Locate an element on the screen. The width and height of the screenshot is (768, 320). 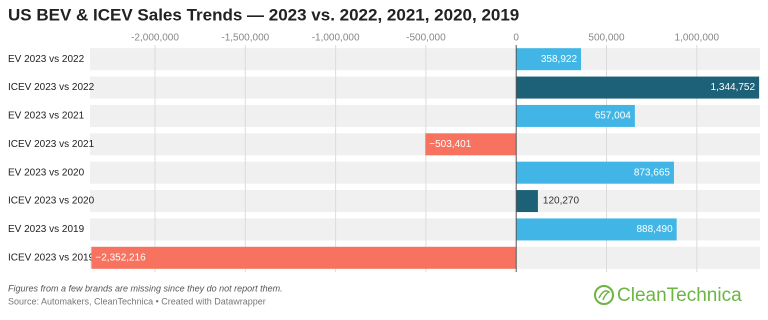
x-tick-label: -2,000,000 is located at coordinates (155, 38).